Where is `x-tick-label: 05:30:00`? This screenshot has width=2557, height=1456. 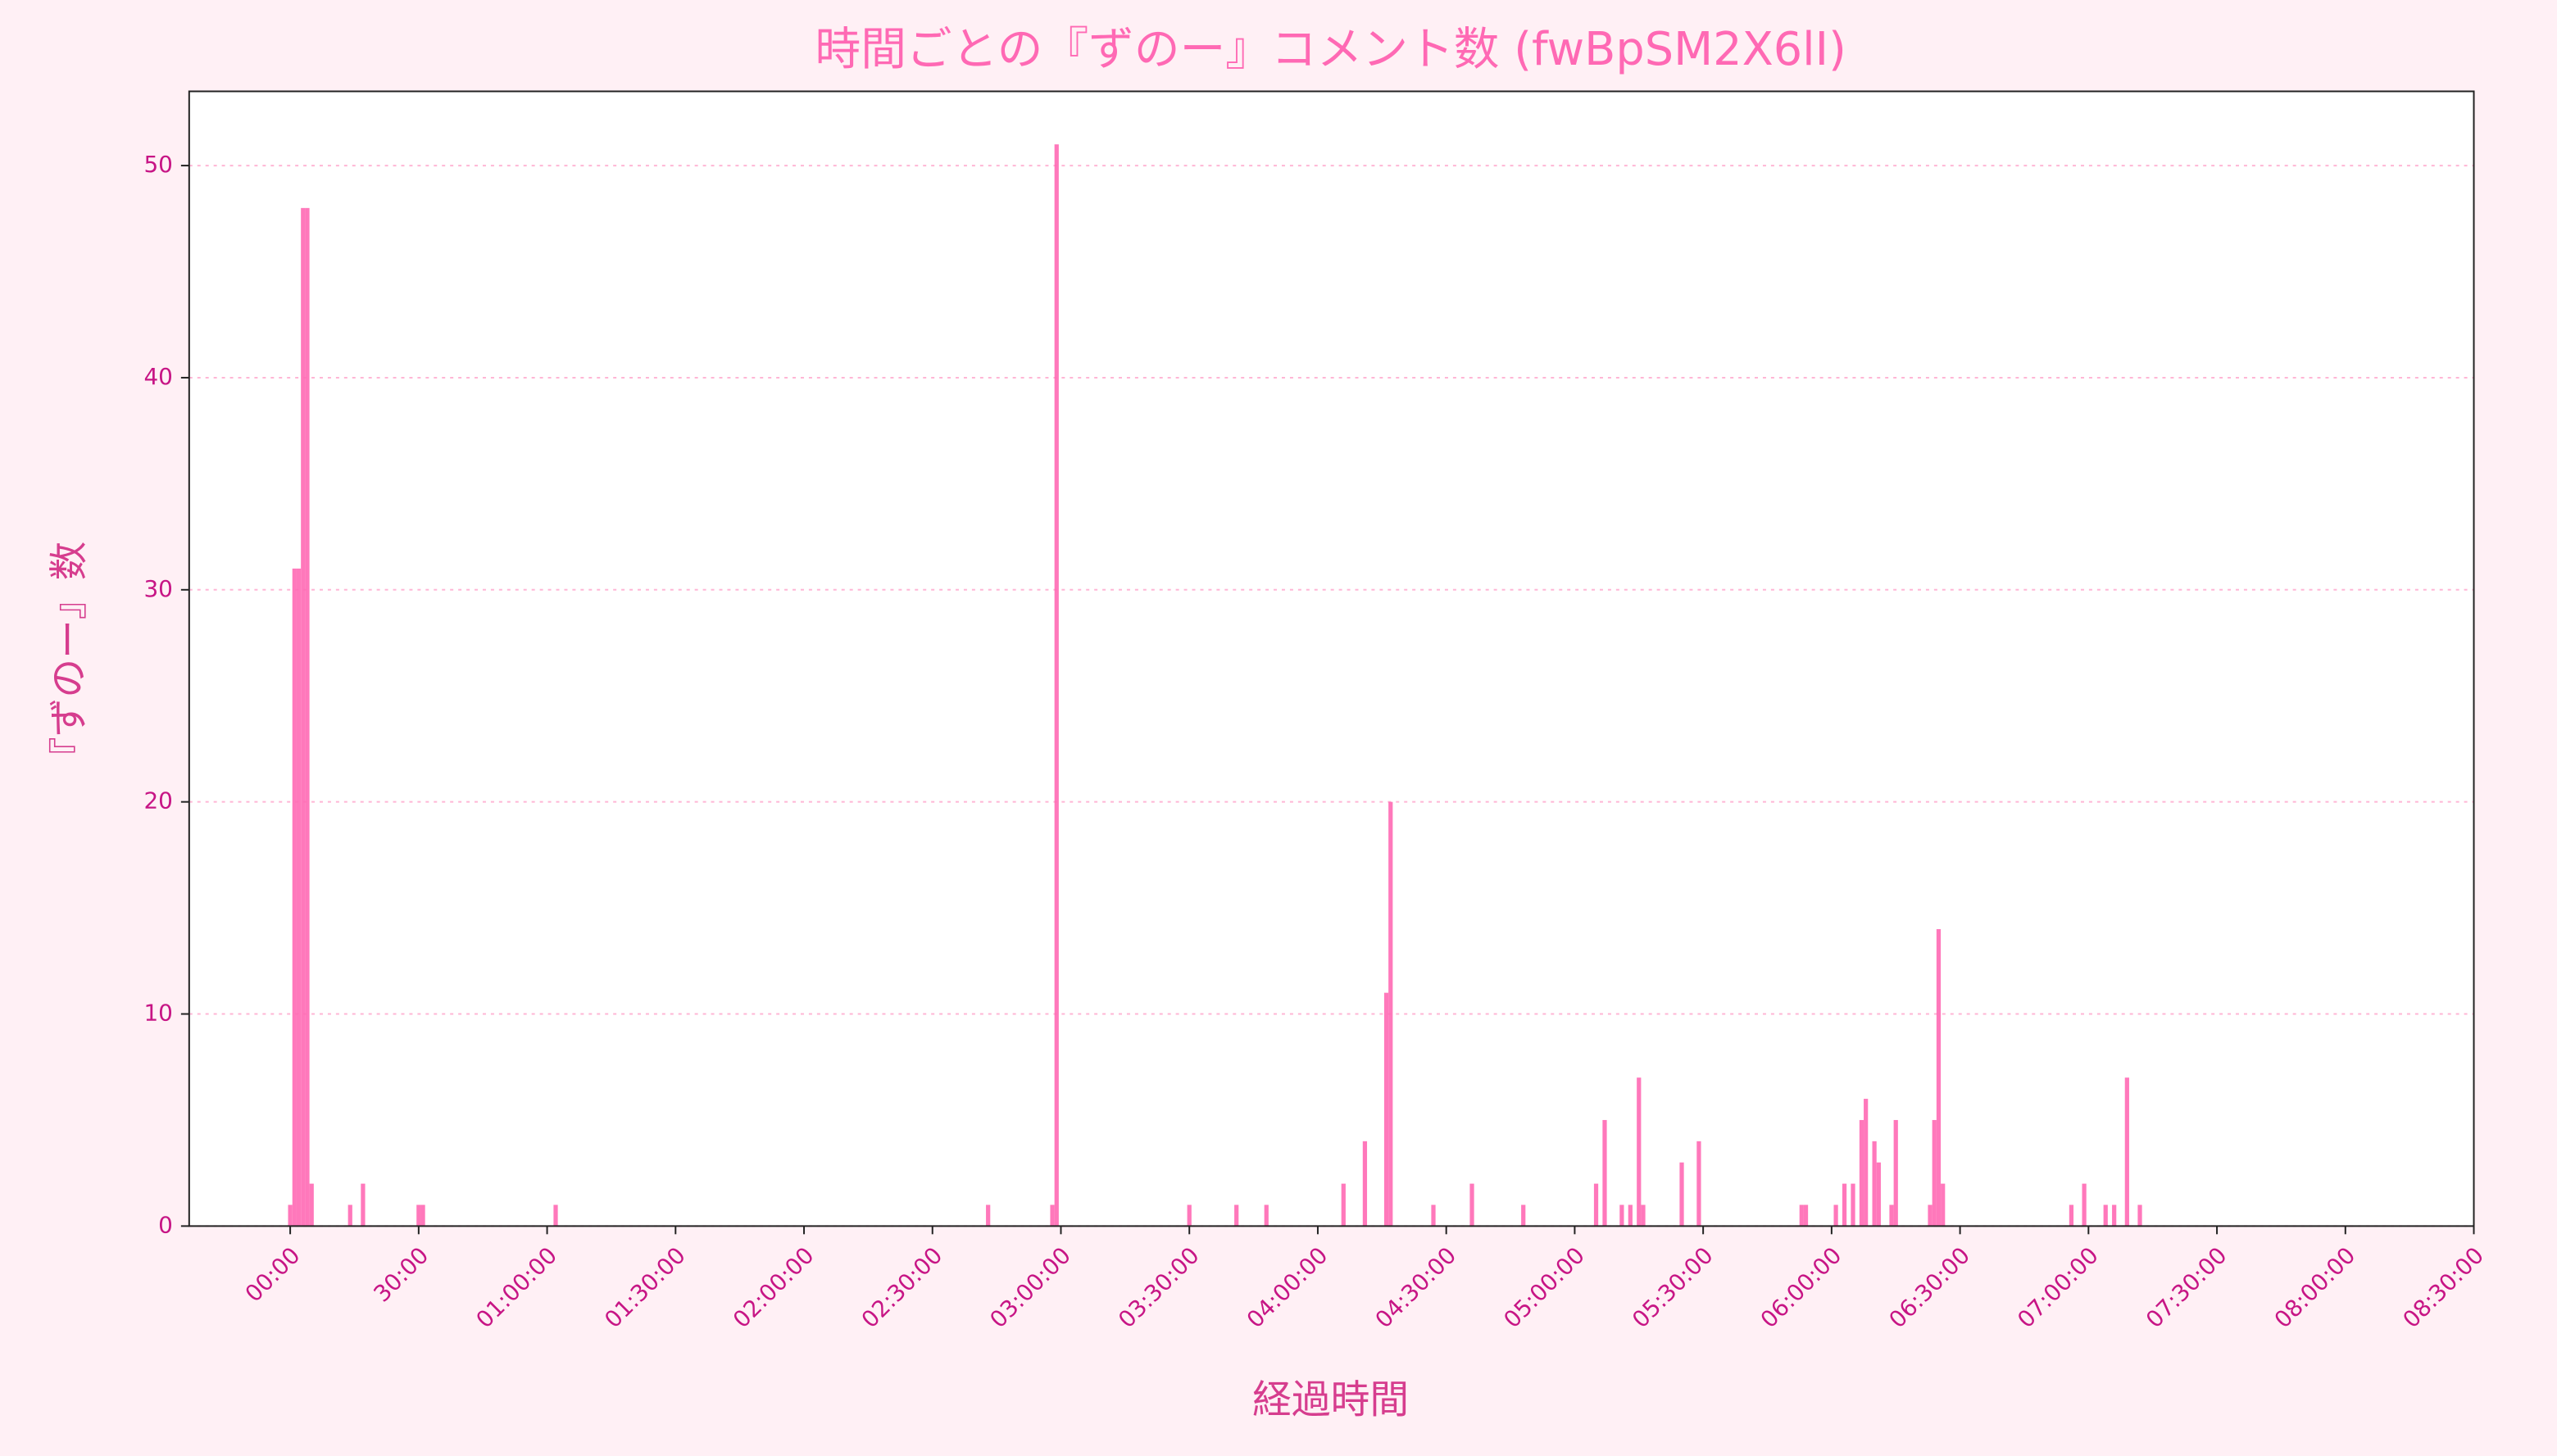
x-tick-label: 05:30:00 is located at coordinates (1673, 1287).